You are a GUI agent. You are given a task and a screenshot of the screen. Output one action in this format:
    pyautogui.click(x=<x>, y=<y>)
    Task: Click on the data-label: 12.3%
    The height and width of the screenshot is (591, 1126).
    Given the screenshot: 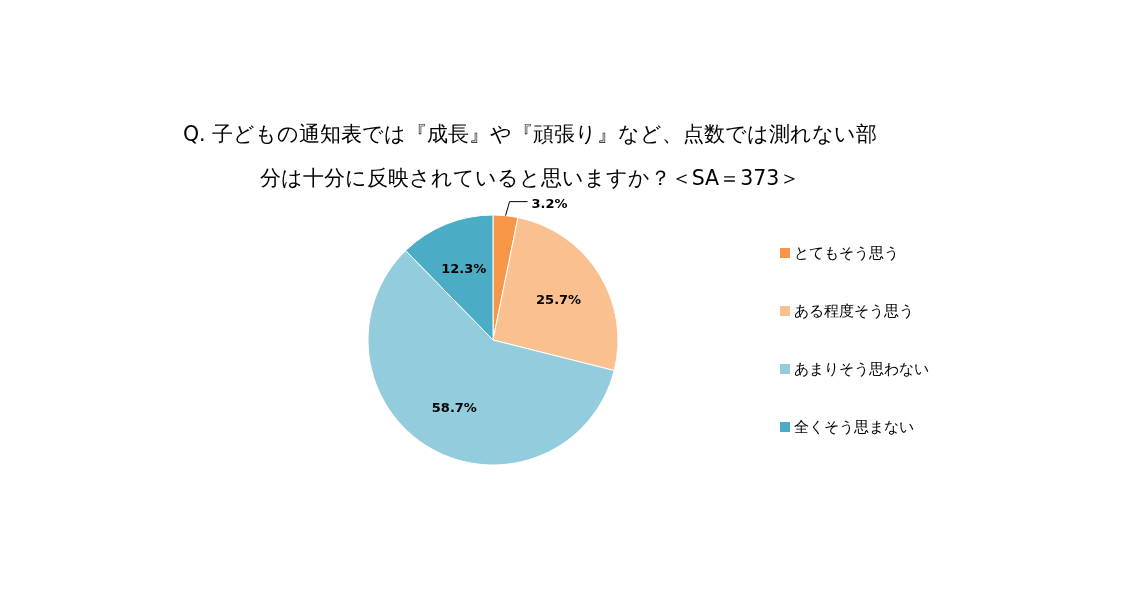 What is the action you would take?
    pyautogui.click(x=464, y=269)
    